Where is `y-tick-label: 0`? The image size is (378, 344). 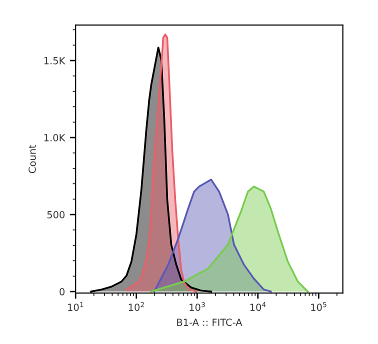 y-tick-label: 0 is located at coordinates (62, 292).